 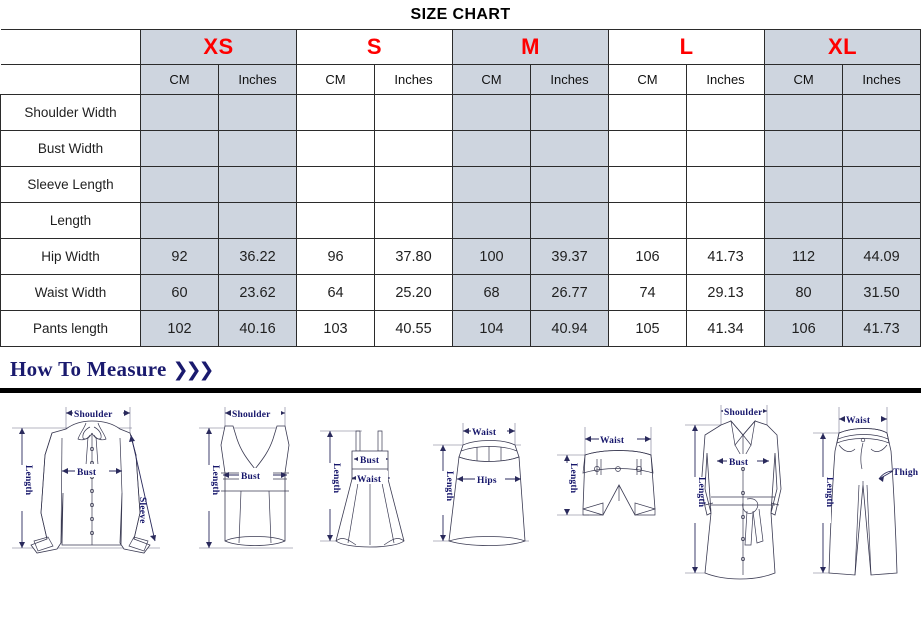 What do you see at coordinates (492, 79) in the screenshot?
I see `unit-header-m-cm: CM` at bounding box center [492, 79].